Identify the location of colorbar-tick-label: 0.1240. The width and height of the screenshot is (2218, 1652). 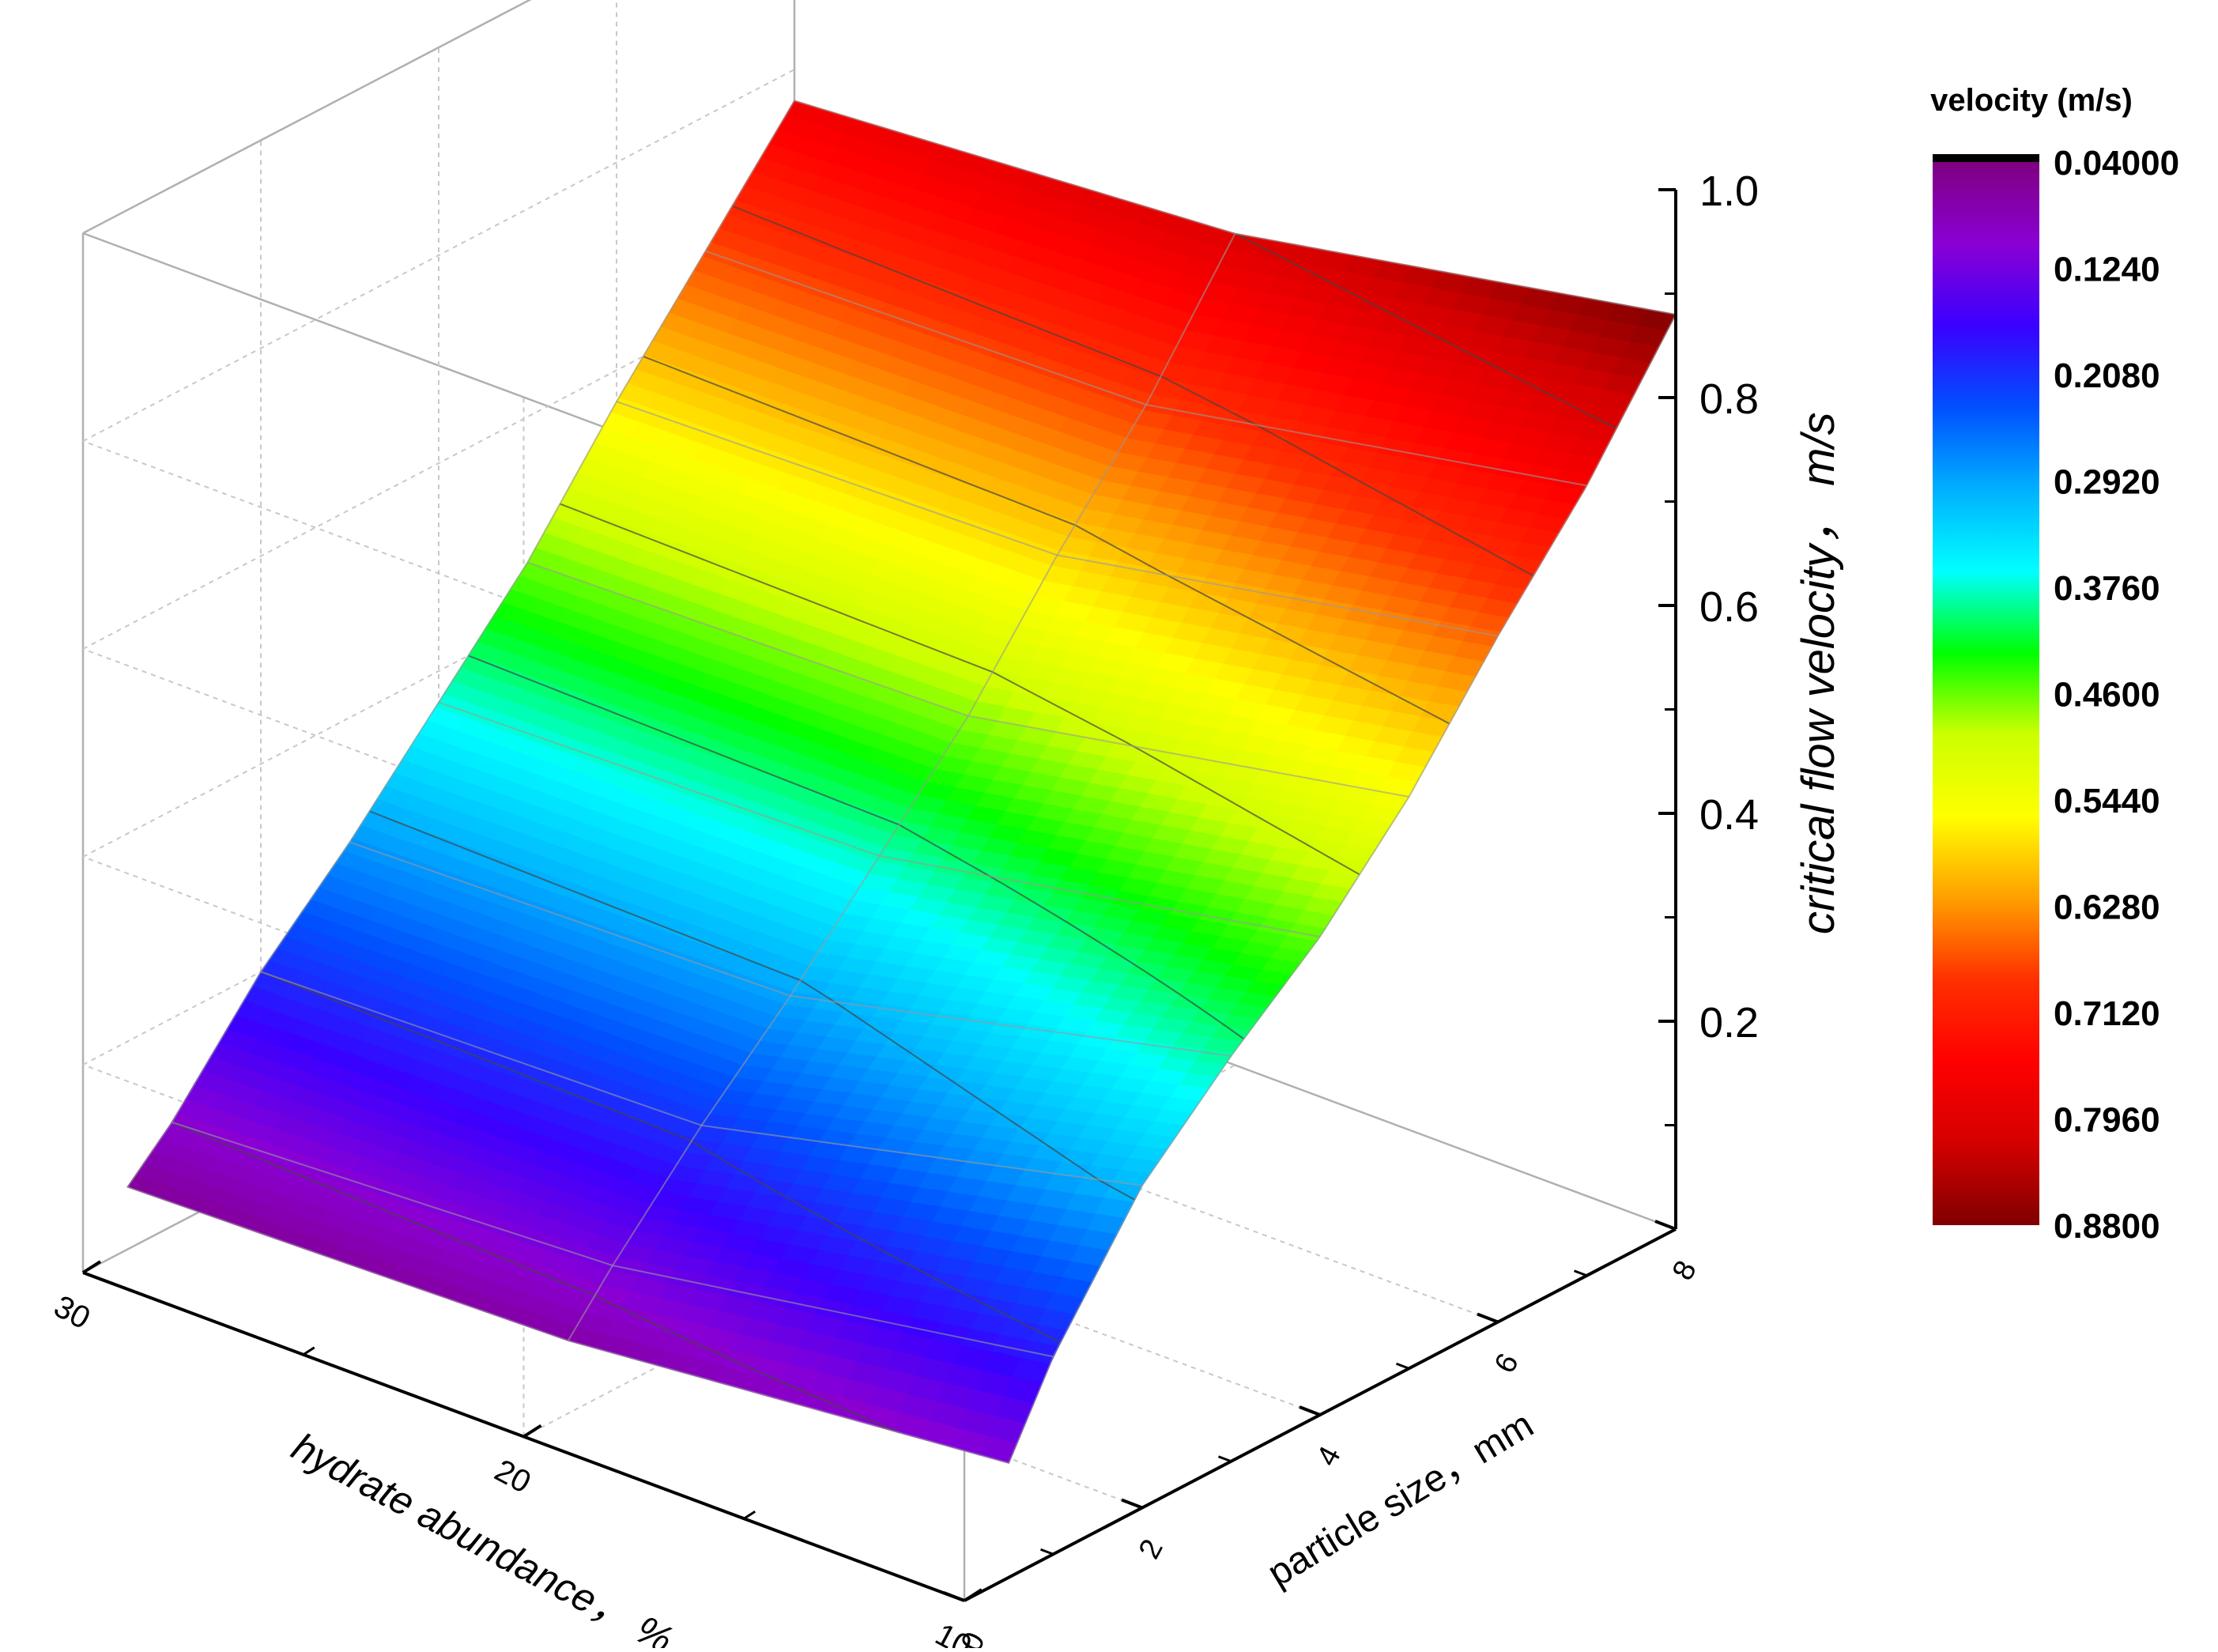
(2107, 270).